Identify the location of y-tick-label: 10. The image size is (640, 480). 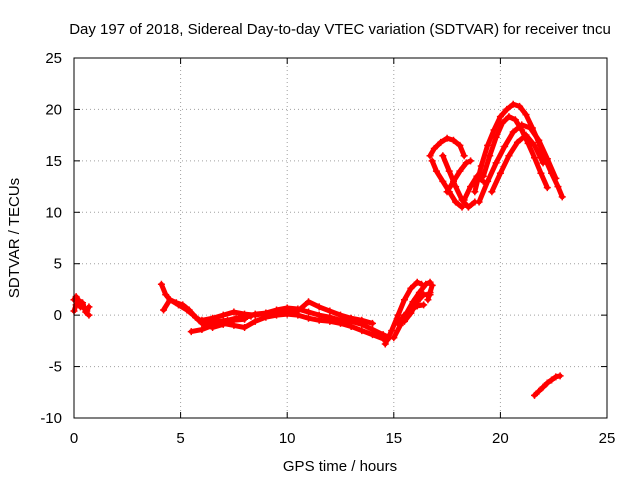
(53, 212).